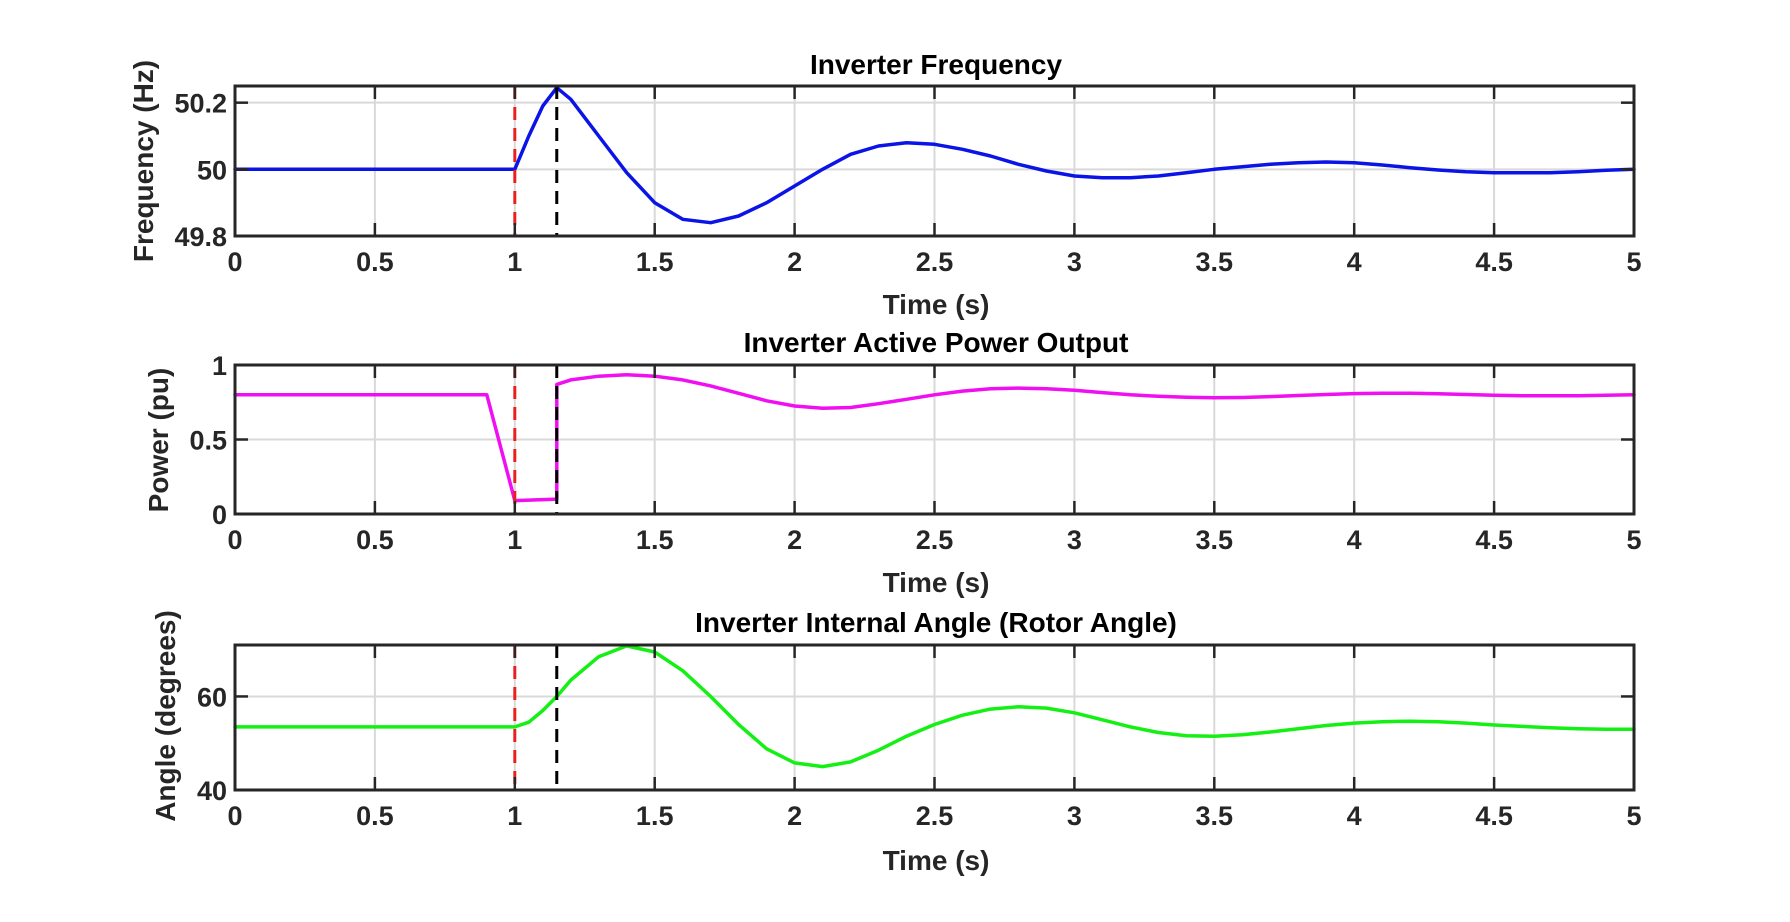  What do you see at coordinates (936, 64) in the screenshot?
I see `plot-title: Inverter Frequency` at bounding box center [936, 64].